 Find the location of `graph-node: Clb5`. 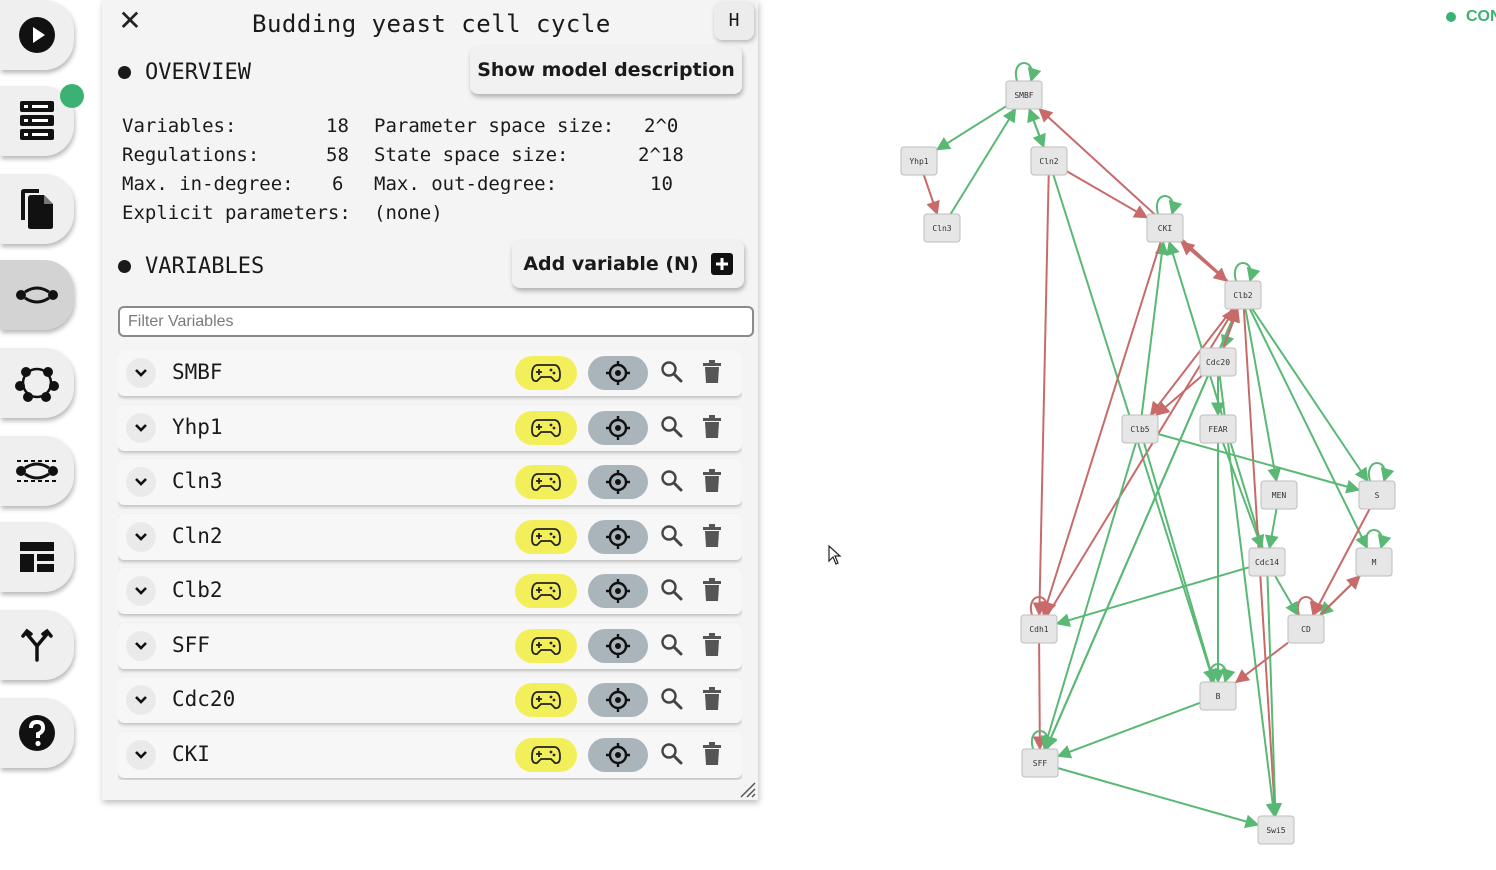

graph-node: Clb5 is located at coordinates (1140, 429).